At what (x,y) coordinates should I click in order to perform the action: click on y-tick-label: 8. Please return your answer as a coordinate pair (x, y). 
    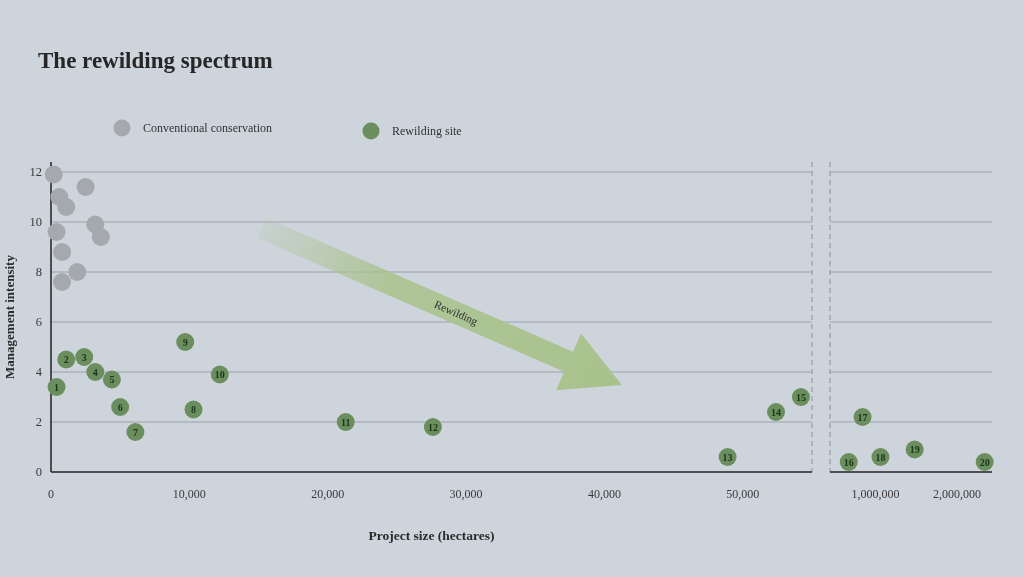
    Looking at the image, I should click on (38, 272).